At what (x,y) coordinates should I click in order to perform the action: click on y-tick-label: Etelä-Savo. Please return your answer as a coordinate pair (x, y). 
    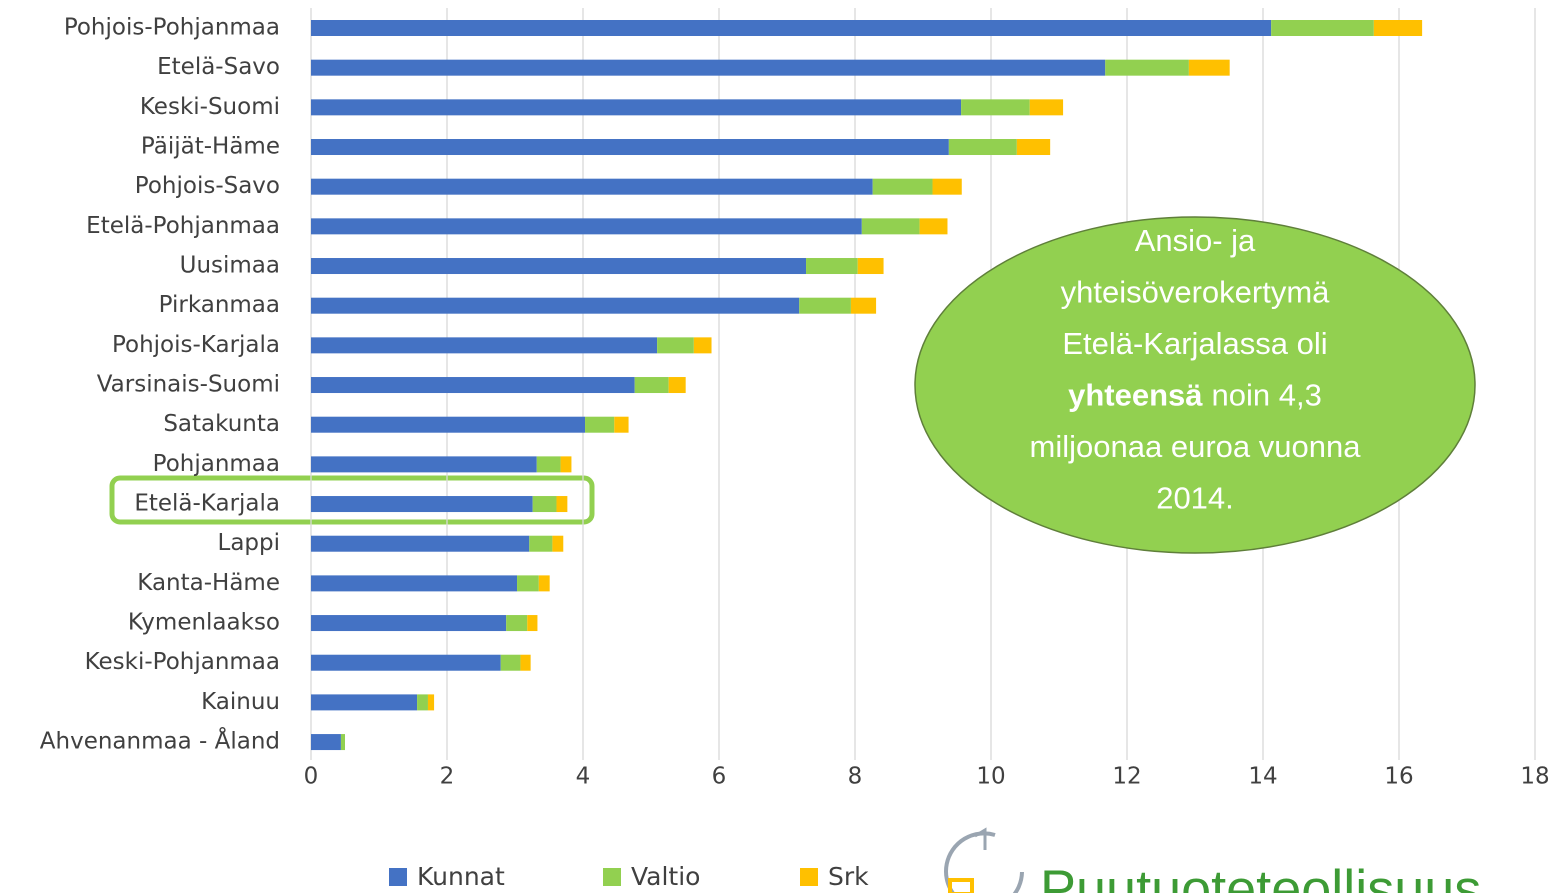
    Looking at the image, I should click on (218, 67).